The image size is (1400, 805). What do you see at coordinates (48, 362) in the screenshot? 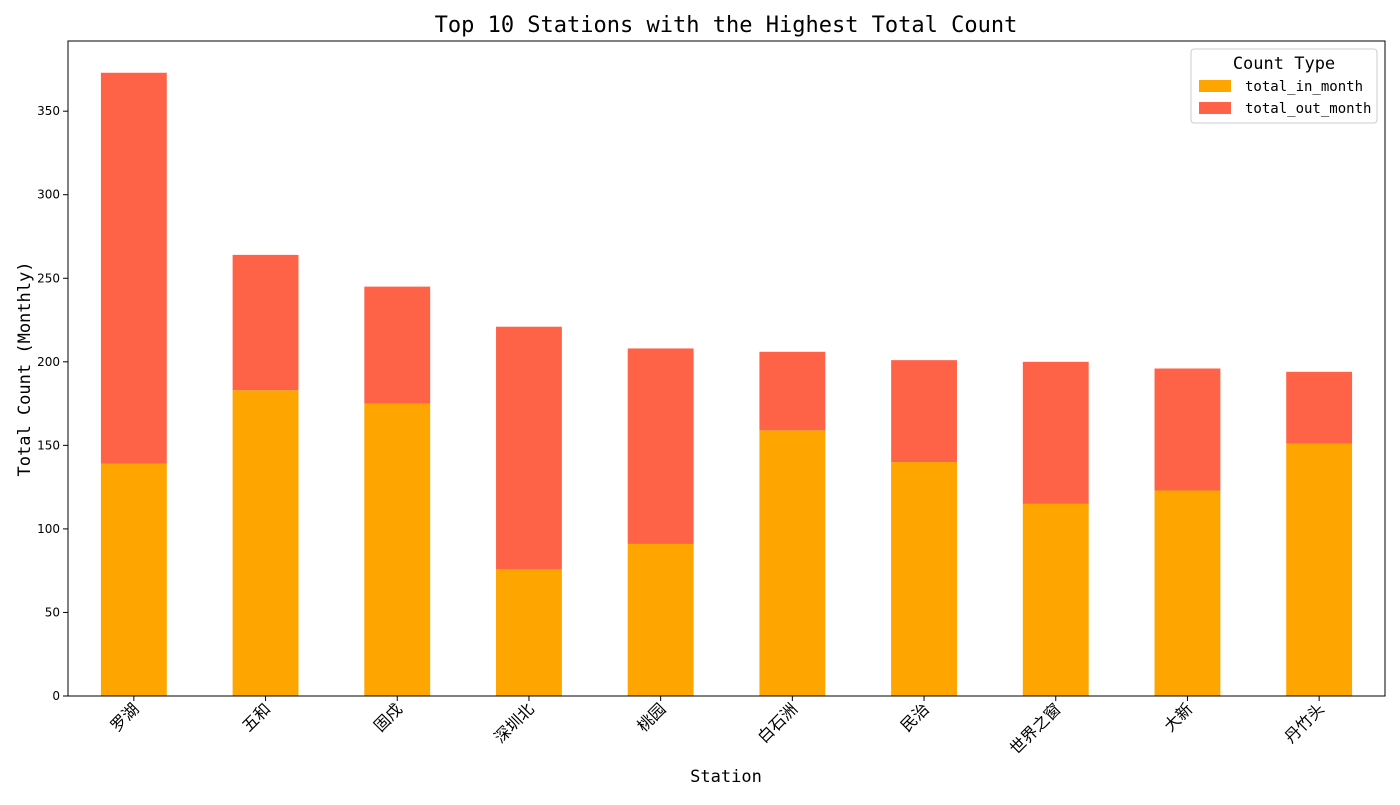
I see `y-tick-label: 200` at bounding box center [48, 362].